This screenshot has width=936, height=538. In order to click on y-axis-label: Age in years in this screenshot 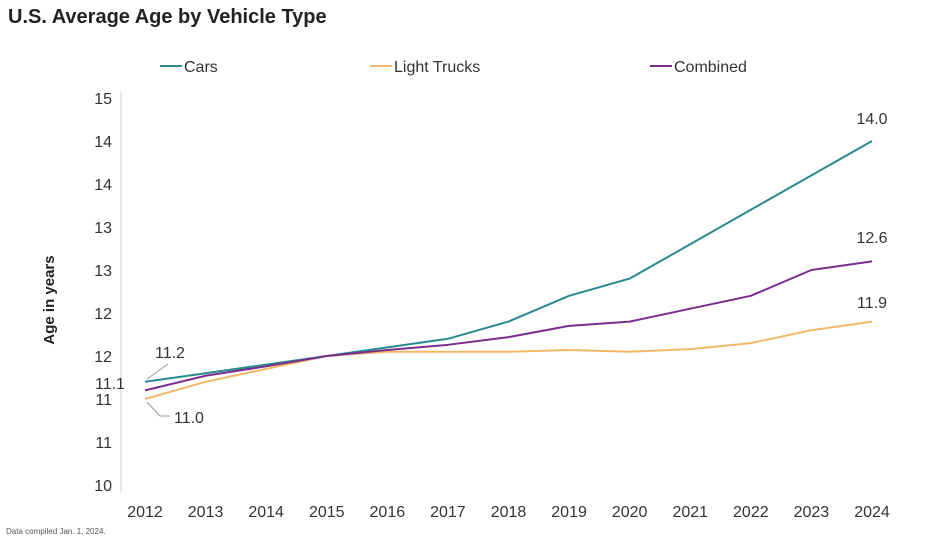, I will do `click(49, 299)`.